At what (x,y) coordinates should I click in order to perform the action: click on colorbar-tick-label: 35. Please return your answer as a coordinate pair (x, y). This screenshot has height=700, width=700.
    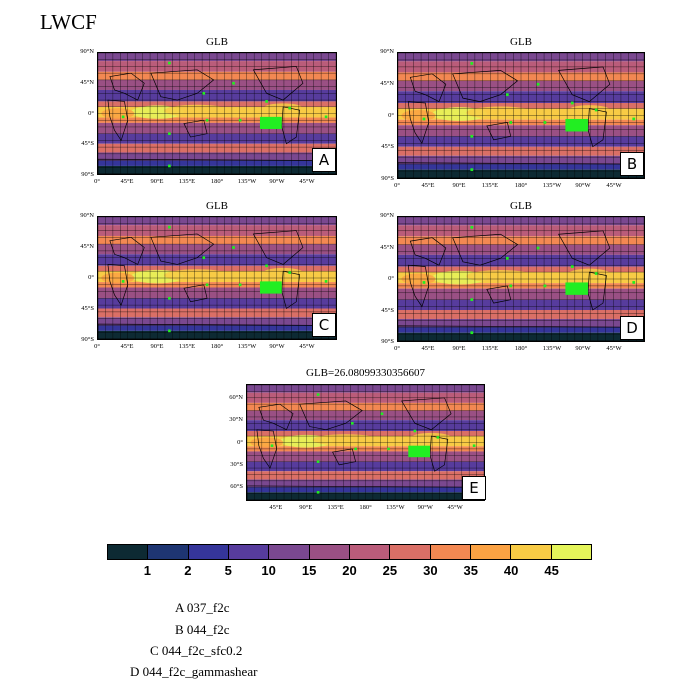
    Looking at the image, I should click on (470, 570).